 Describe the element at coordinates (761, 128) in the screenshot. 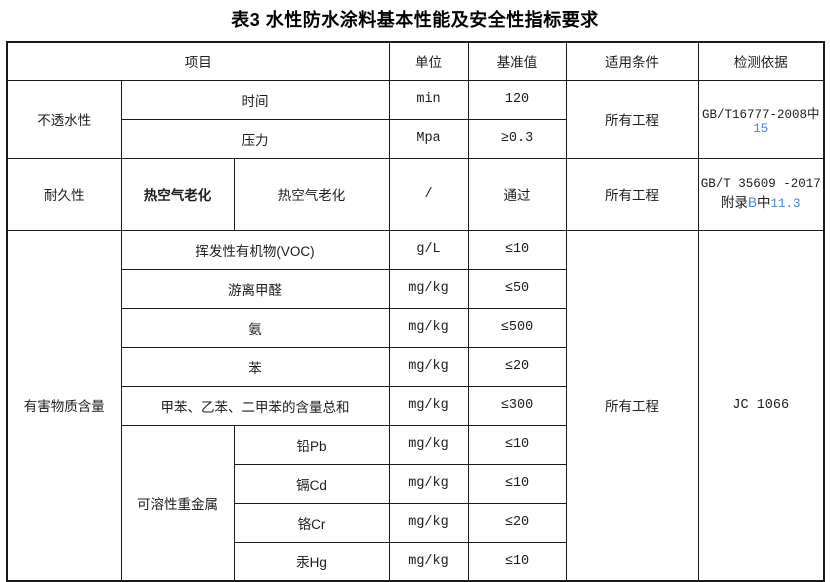

I see `basis-clause-number: 15` at that location.